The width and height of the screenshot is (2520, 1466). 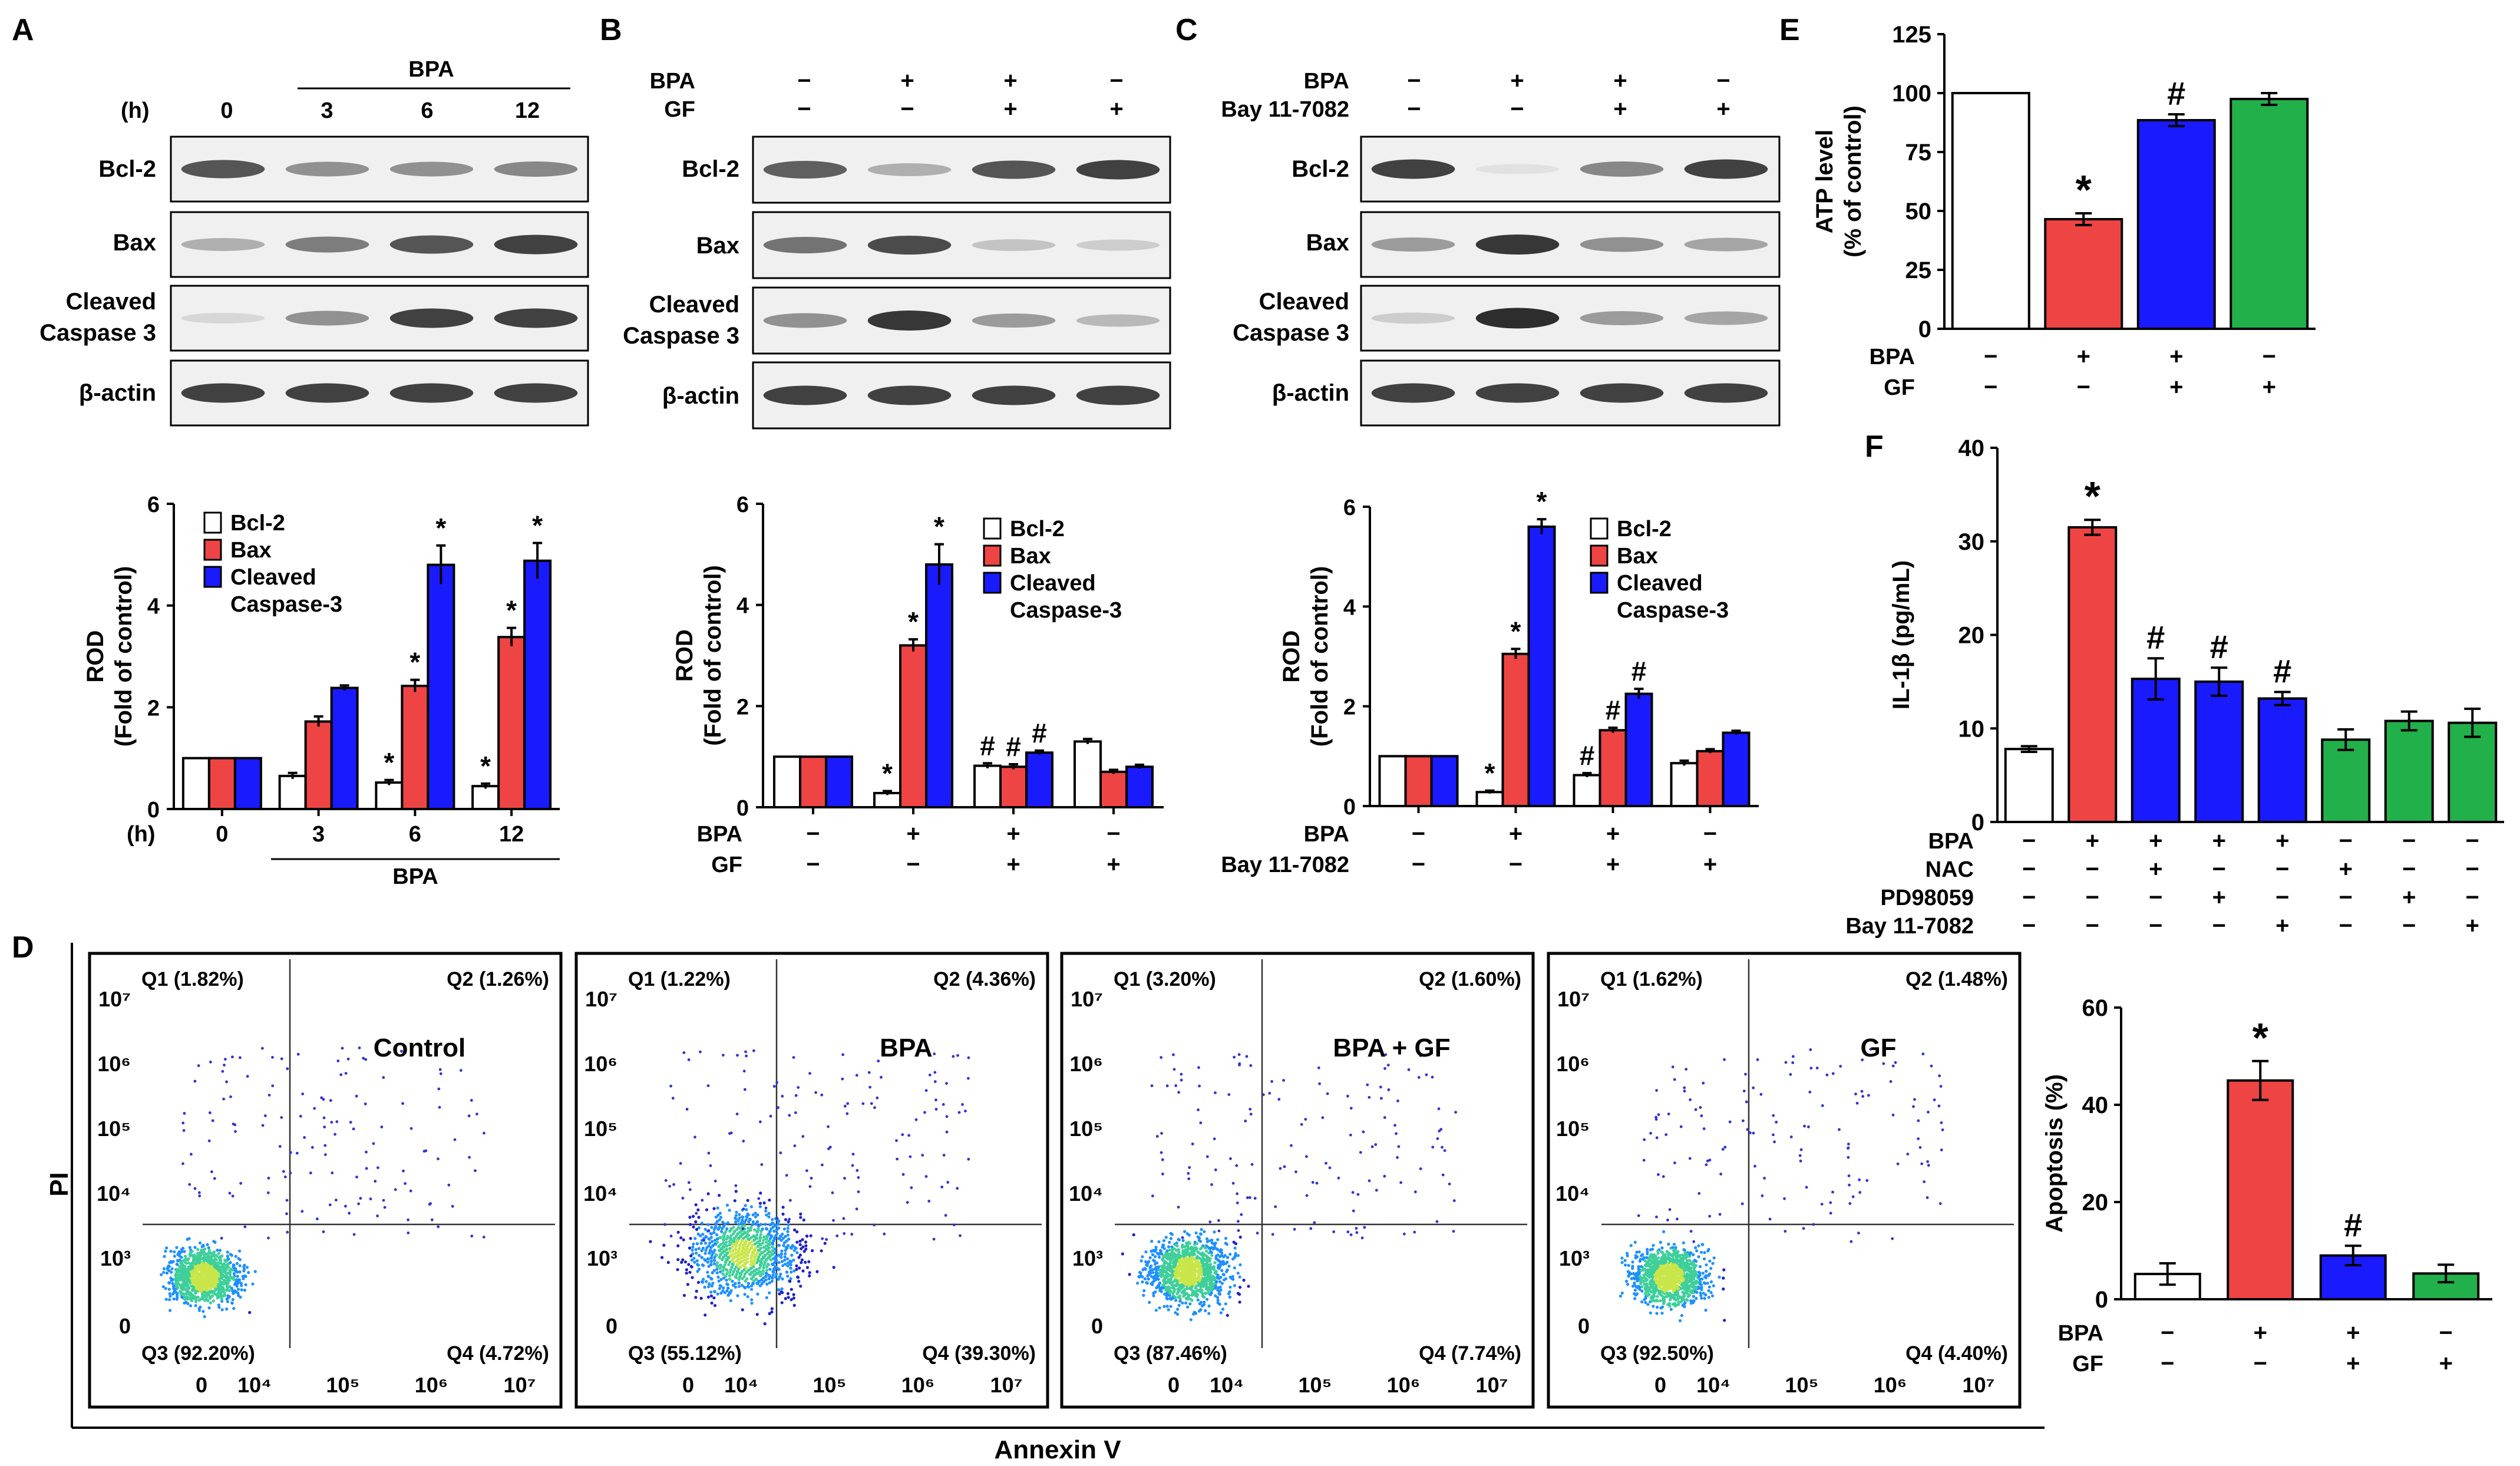 I want to click on significance-mark: *, so click(x=485, y=766).